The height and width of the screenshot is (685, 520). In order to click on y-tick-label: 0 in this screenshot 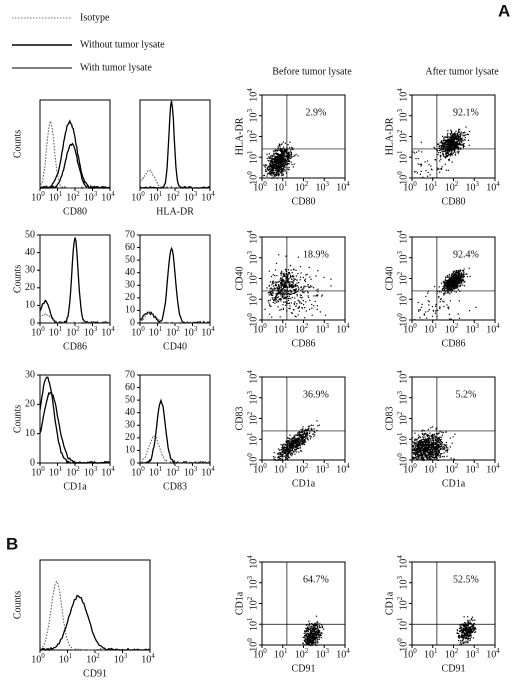, I will do `click(132, 322)`.